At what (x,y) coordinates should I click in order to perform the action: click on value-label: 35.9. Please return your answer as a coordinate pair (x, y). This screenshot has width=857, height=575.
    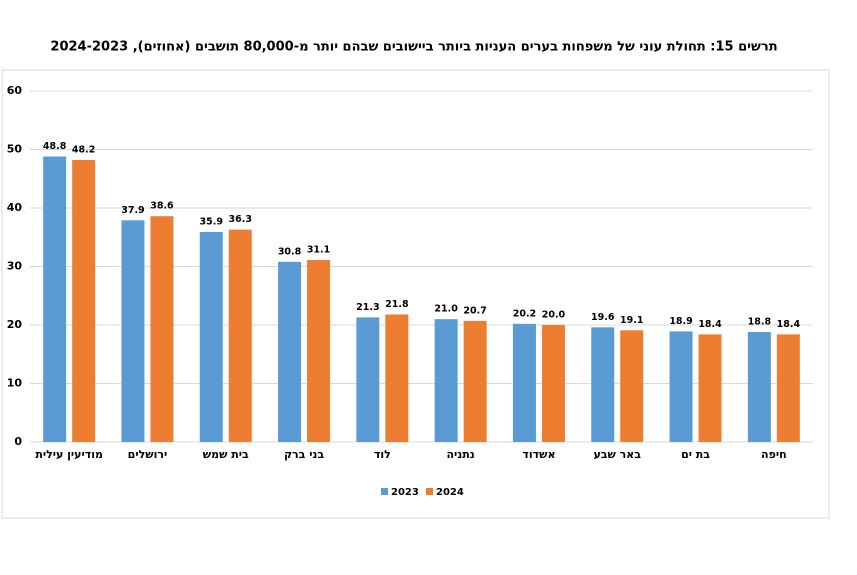
    Looking at the image, I should click on (211, 221).